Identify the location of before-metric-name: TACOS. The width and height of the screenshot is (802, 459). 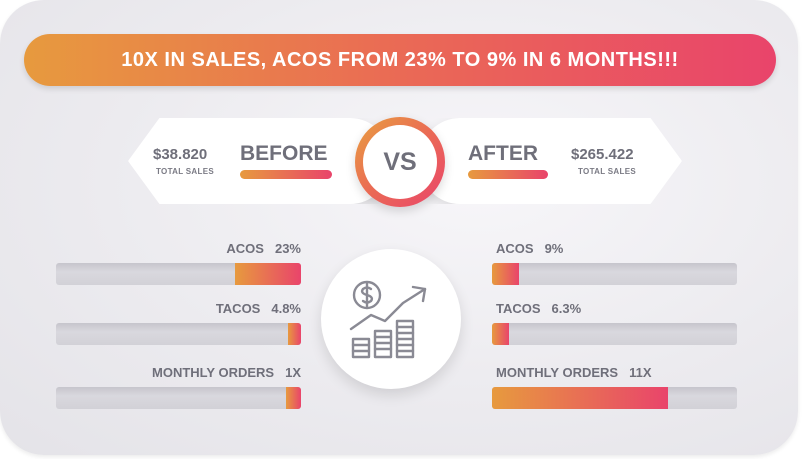
(238, 308).